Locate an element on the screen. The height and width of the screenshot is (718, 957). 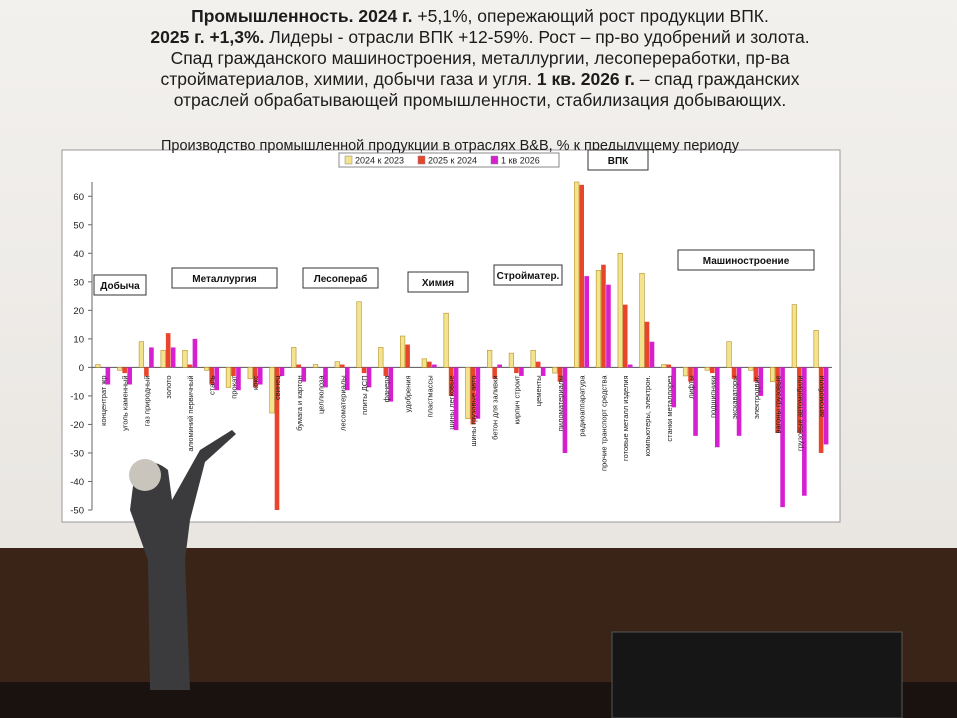
y-tick-label: 60 is located at coordinates (78, 197).